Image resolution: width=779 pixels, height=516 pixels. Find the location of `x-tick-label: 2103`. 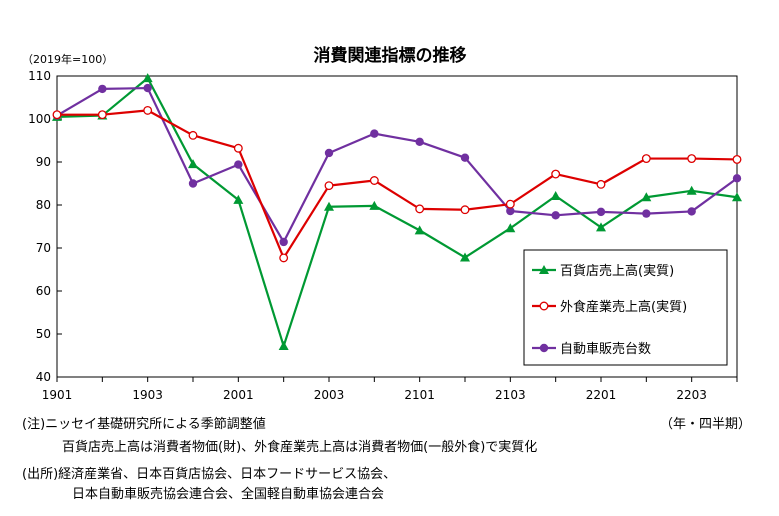

x-tick-label: 2103 is located at coordinates (510, 395).